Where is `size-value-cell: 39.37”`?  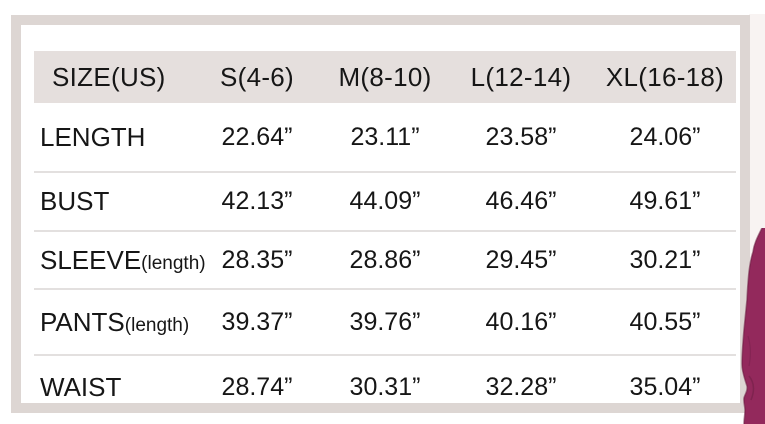
size-value-cell: 39.37” is located at coordinates (257, 321).